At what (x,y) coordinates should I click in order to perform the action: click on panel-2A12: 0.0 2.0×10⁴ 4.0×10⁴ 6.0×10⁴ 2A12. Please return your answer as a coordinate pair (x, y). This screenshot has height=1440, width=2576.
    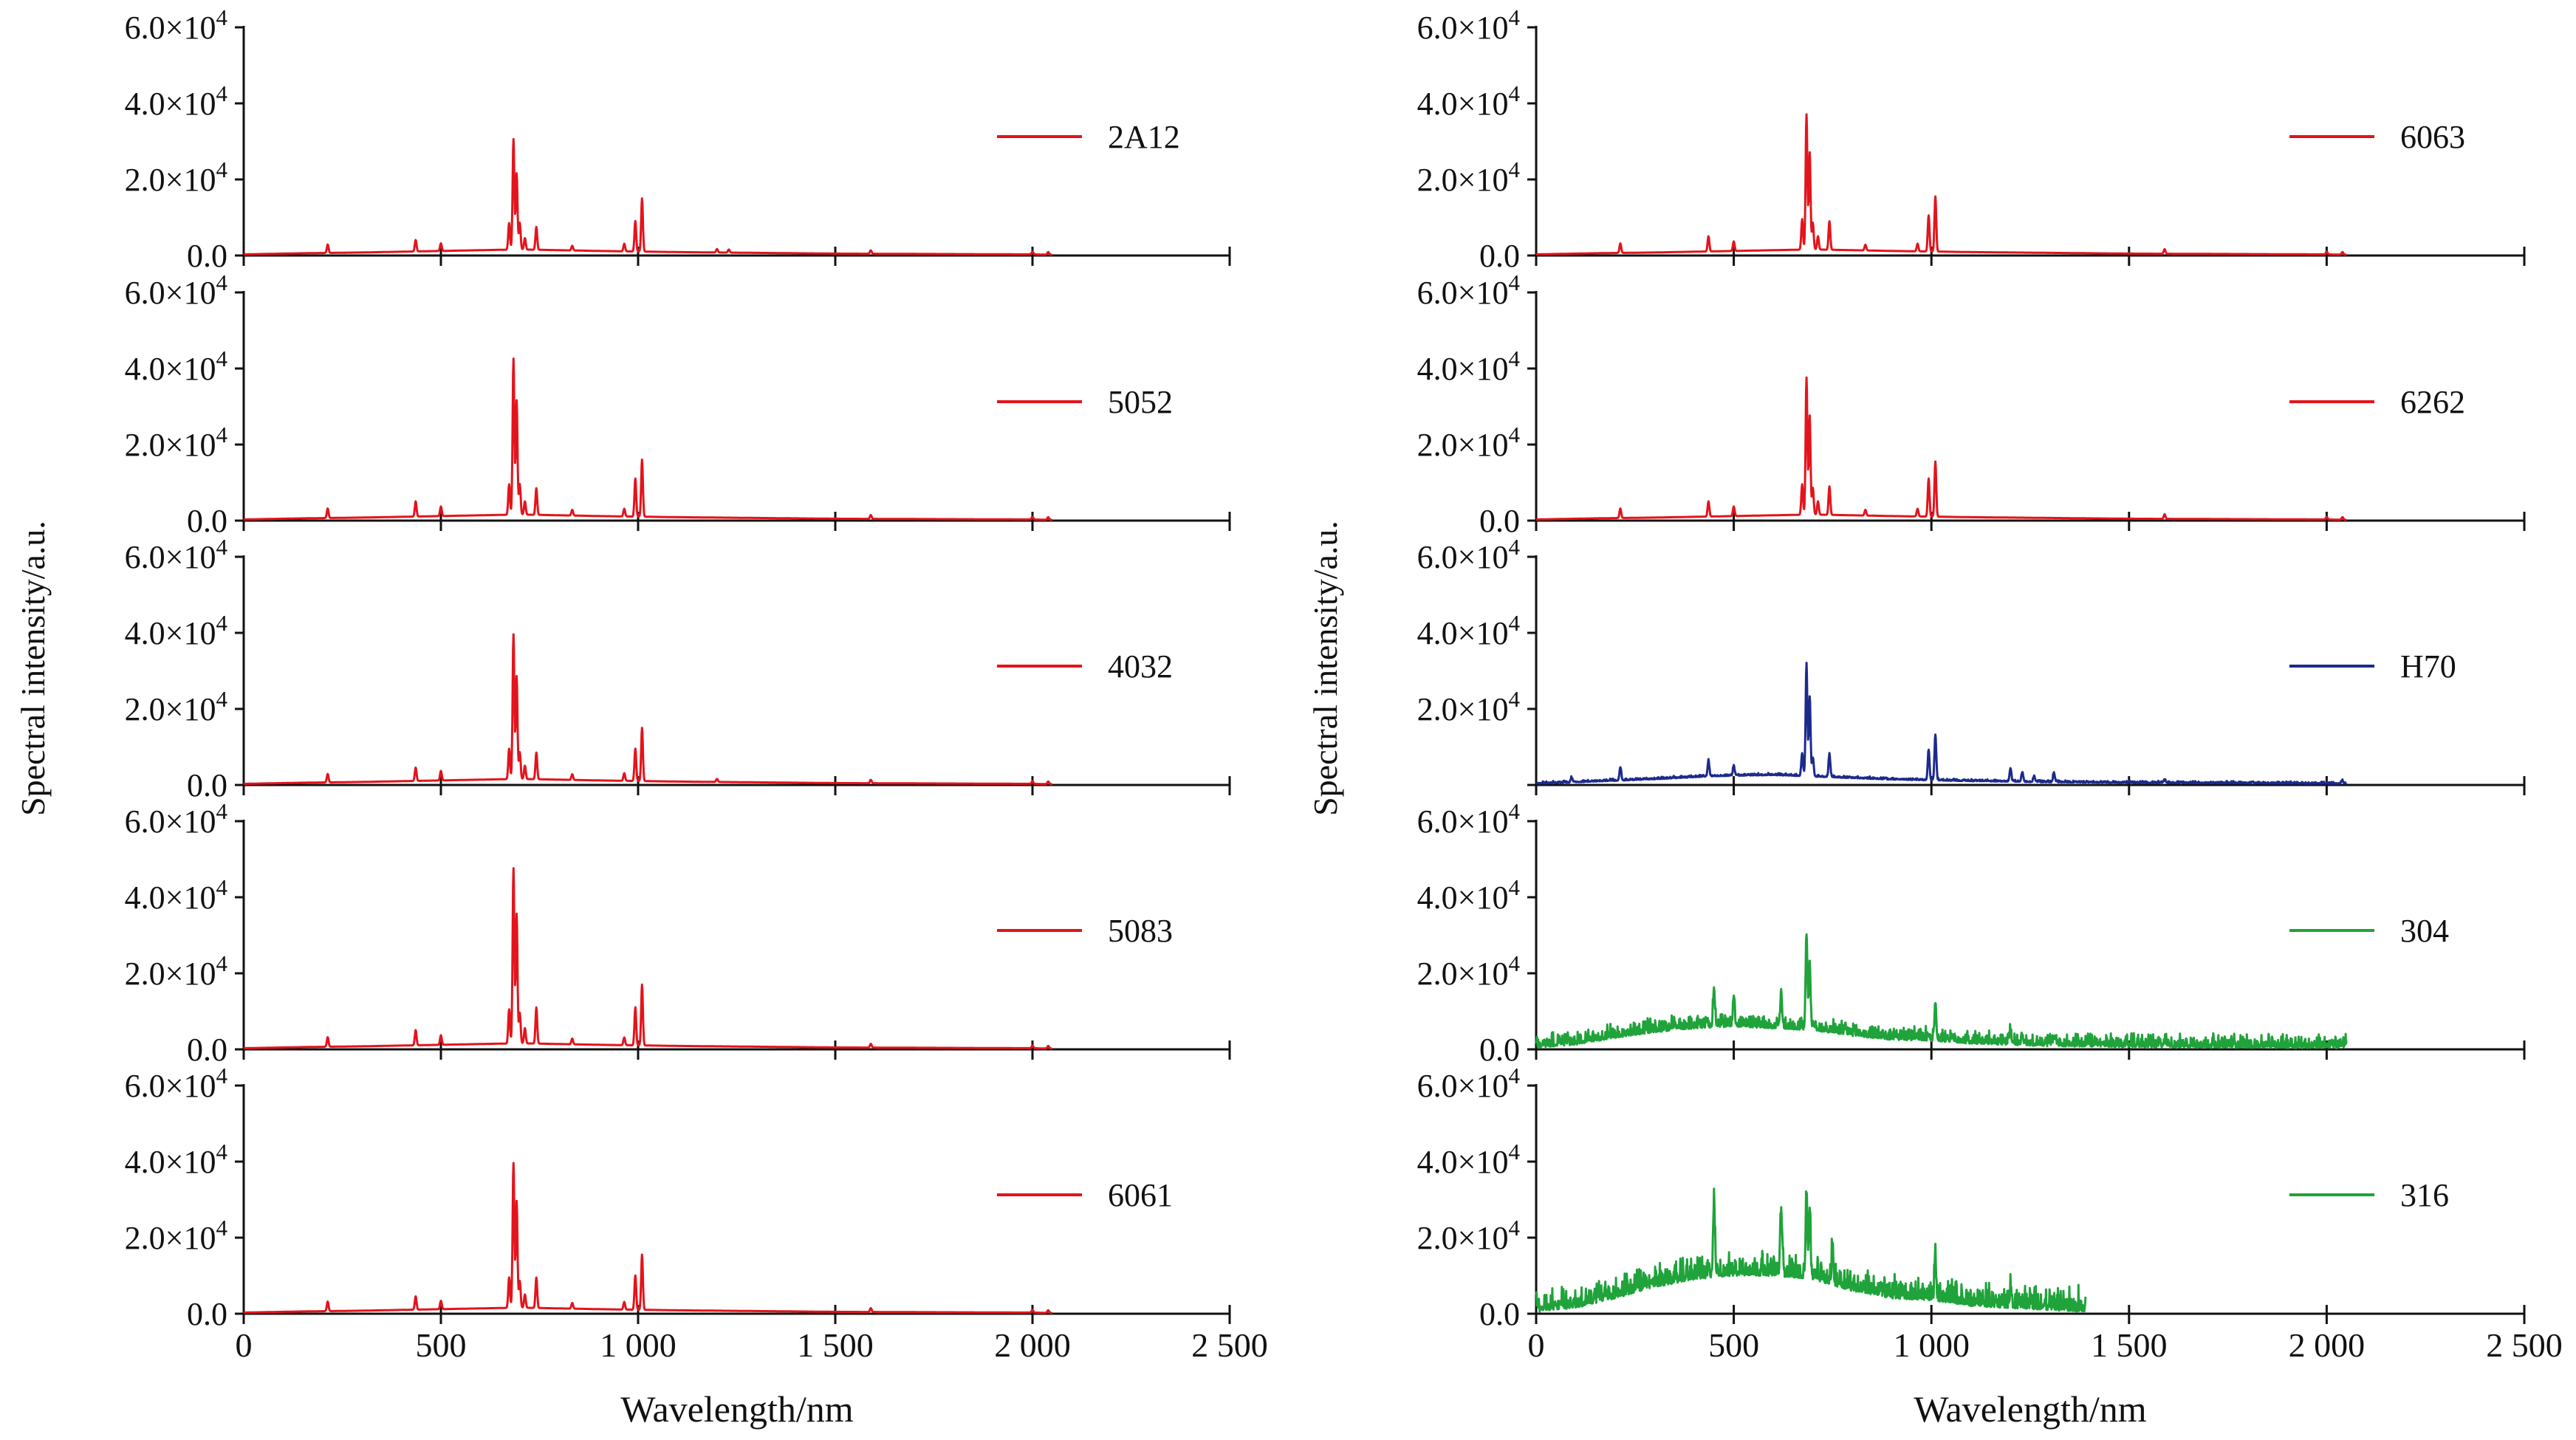
    Looking at the image, I should click on (678, 139).